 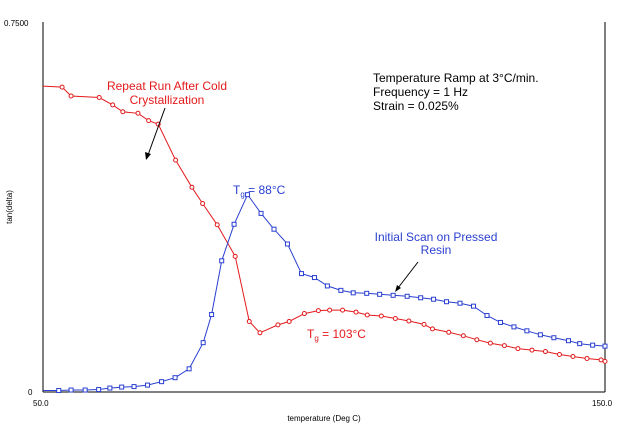 What do you see at coordinates (436, 250) in the screenshot?
I see `initial-scan-label-line2: Resin` at bounding box center [436, 250].